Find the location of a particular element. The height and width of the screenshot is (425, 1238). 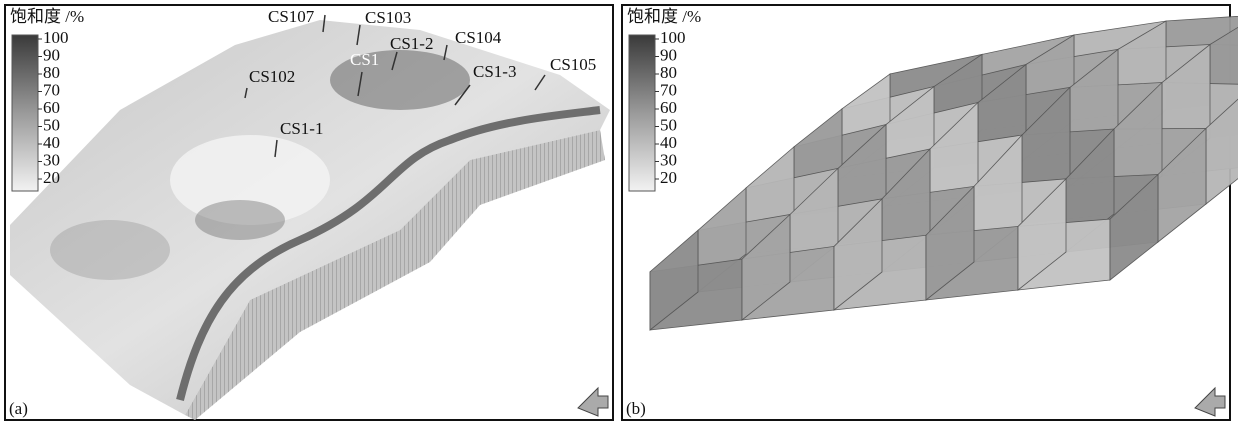

well-label: CS1-3 is located at coordinates (494, 71).